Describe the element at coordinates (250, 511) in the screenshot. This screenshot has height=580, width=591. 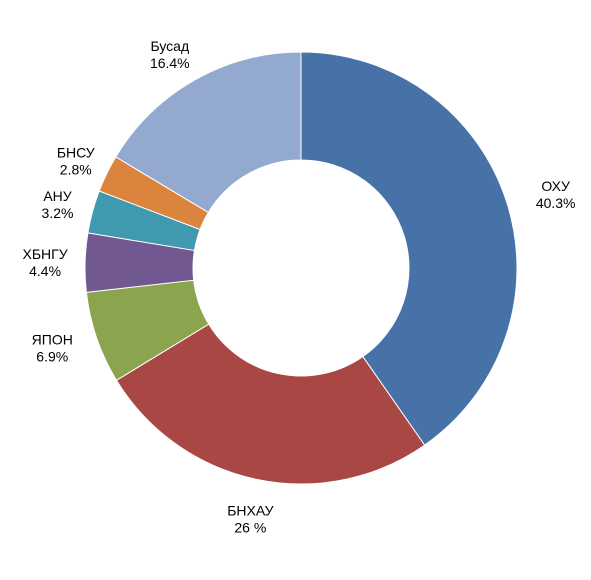
I see `slice-label-name-1: БНХАУ` at that location.